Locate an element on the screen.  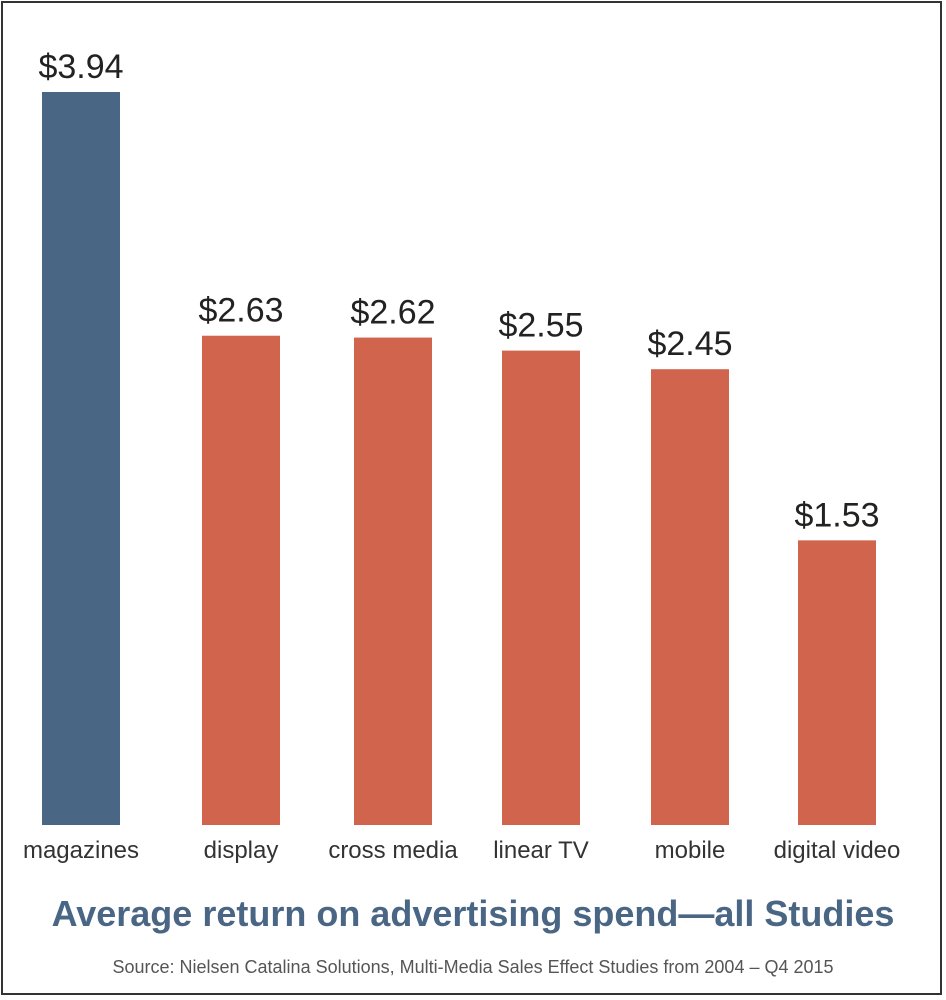
bar-digital-video is located at coordinates (837, 682).